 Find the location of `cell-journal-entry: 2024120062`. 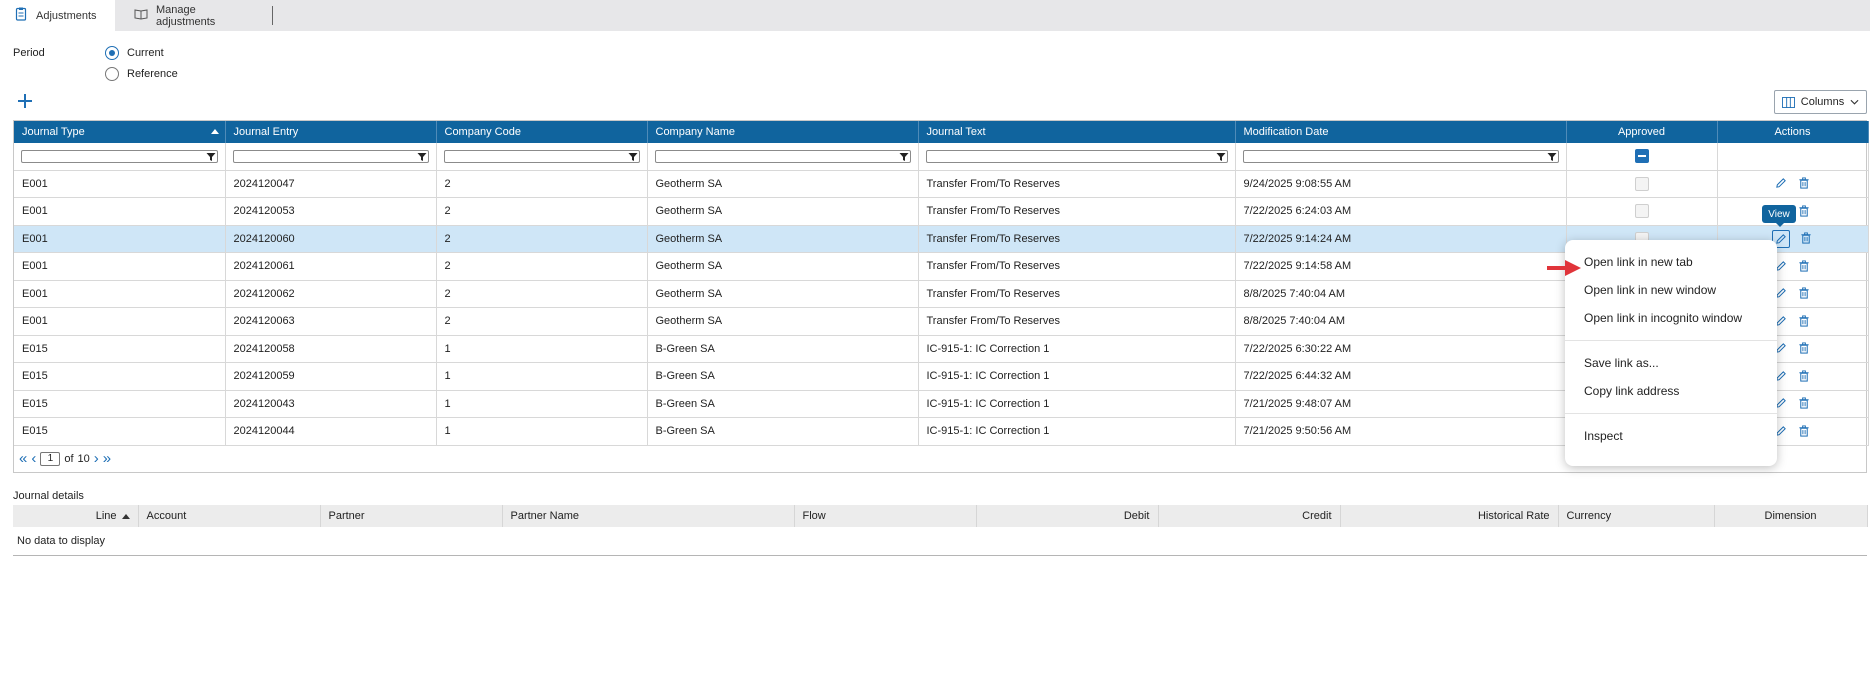

cell-journal-entry: 2024120062 is located at coordinates (331, 294).